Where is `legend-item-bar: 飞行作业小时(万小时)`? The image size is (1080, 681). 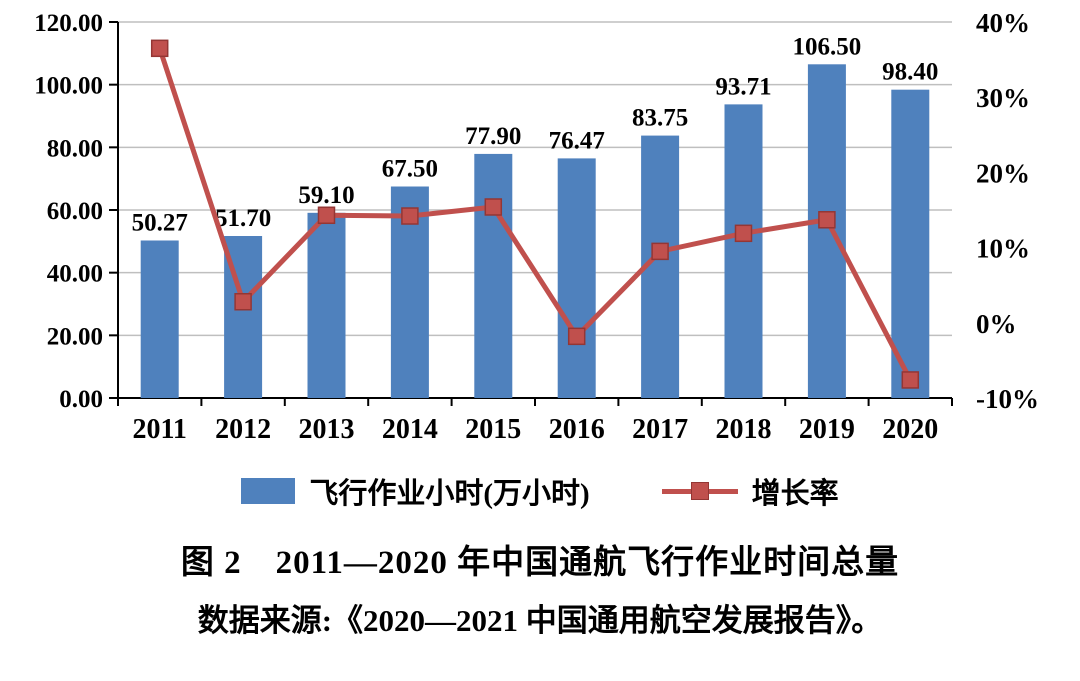 legend-item-bar: 飞行作业小时(万小时) is located at coordinates (415, 491).